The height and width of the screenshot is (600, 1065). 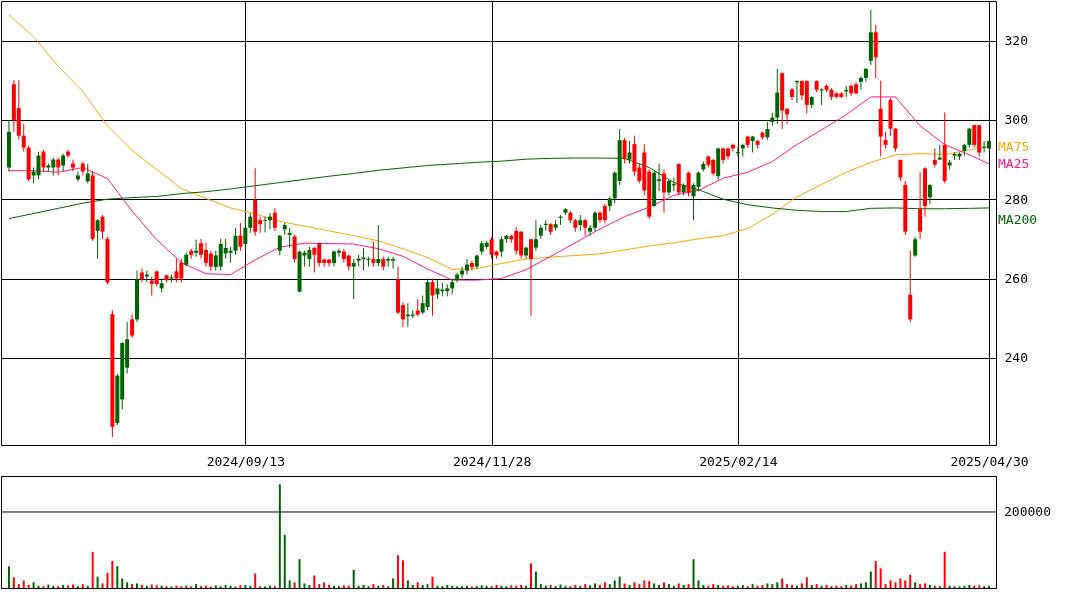 What do you see at coordinates (1014, 163) in the screenshot?
I see `series-label: MA25` at bounding box center [1014, 163].